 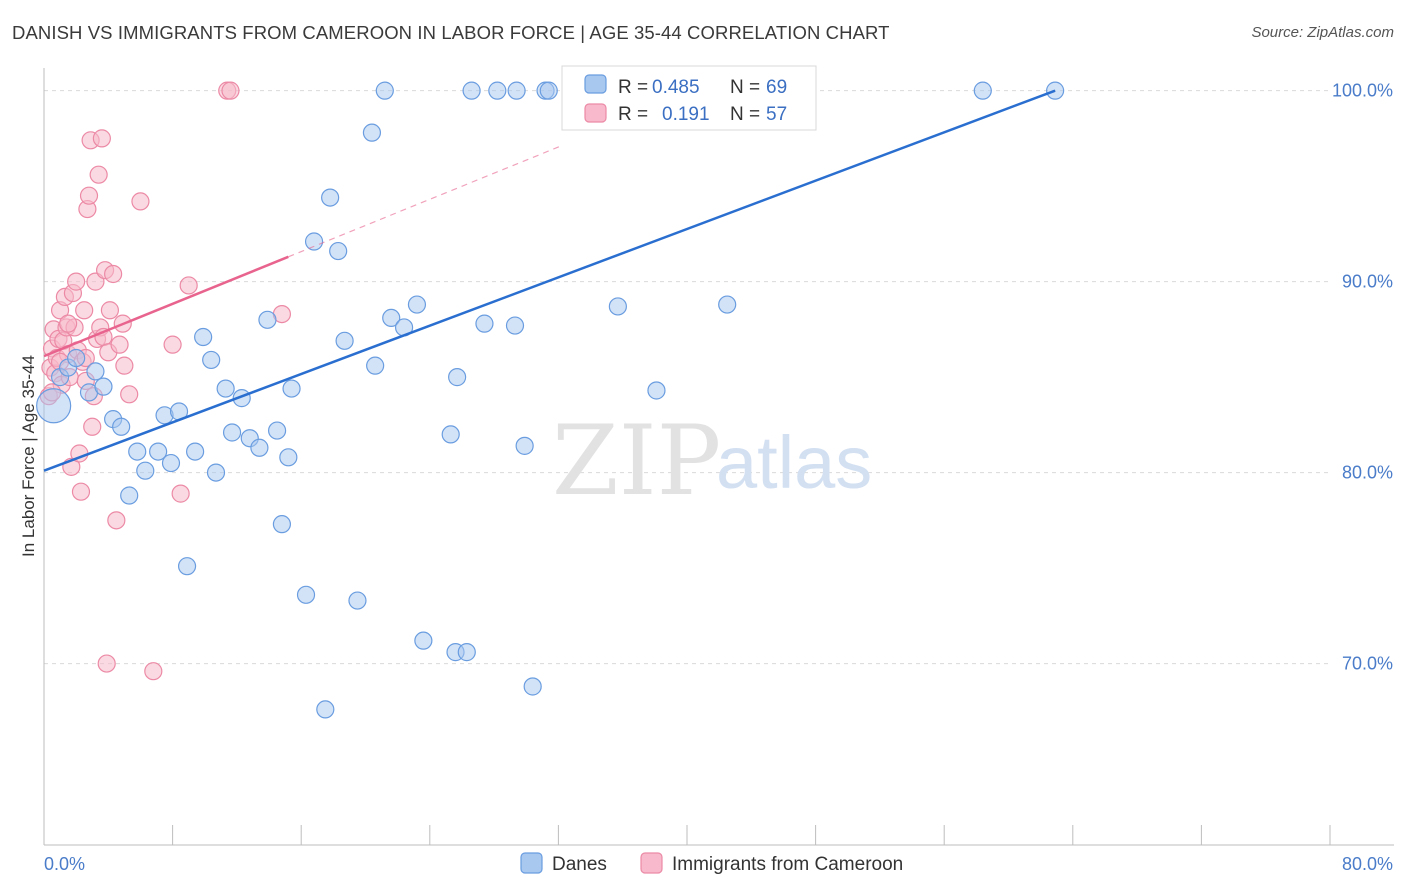 What do you see at coordinates (595, 113) in the screenshot?
I see `stats-cameroon-swatch` at bounding box center [595, 113].